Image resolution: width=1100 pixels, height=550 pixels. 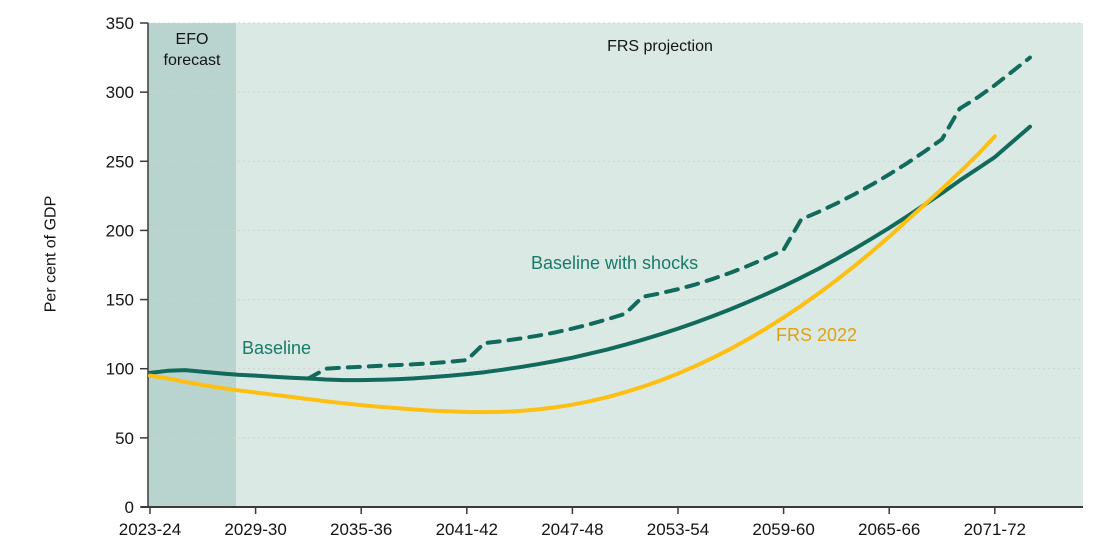 I want to click on baseline-series-label: Baseline, so click(x=277, y=348).